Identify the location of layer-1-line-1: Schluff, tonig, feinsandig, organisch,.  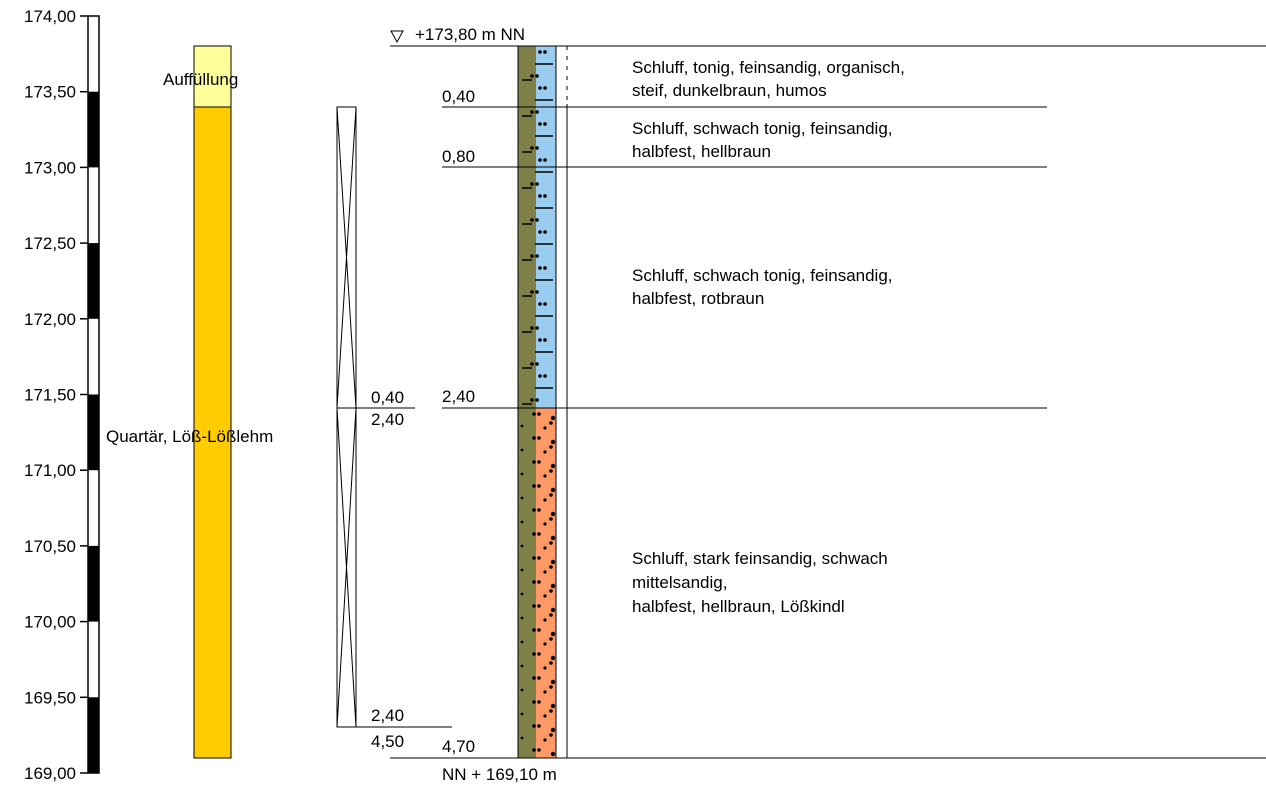
(768, 67).